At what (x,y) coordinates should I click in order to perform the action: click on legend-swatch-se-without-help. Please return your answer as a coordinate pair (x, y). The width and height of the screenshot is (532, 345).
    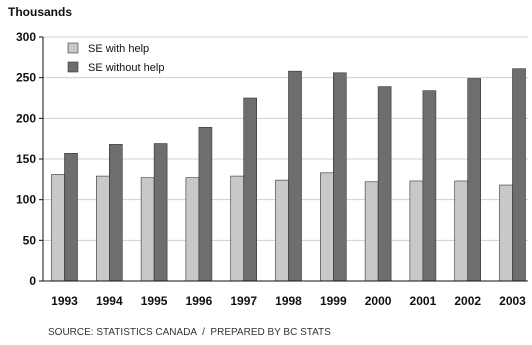
    Looking at the image, I should click on (73, 67).